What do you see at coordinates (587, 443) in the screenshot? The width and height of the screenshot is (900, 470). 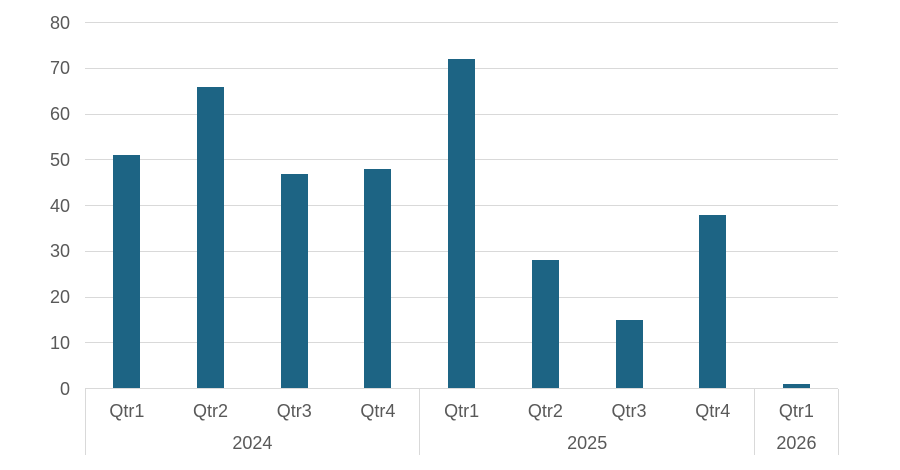 I see `x-axis-year-label: 2025` at bounding box center [587, 443].